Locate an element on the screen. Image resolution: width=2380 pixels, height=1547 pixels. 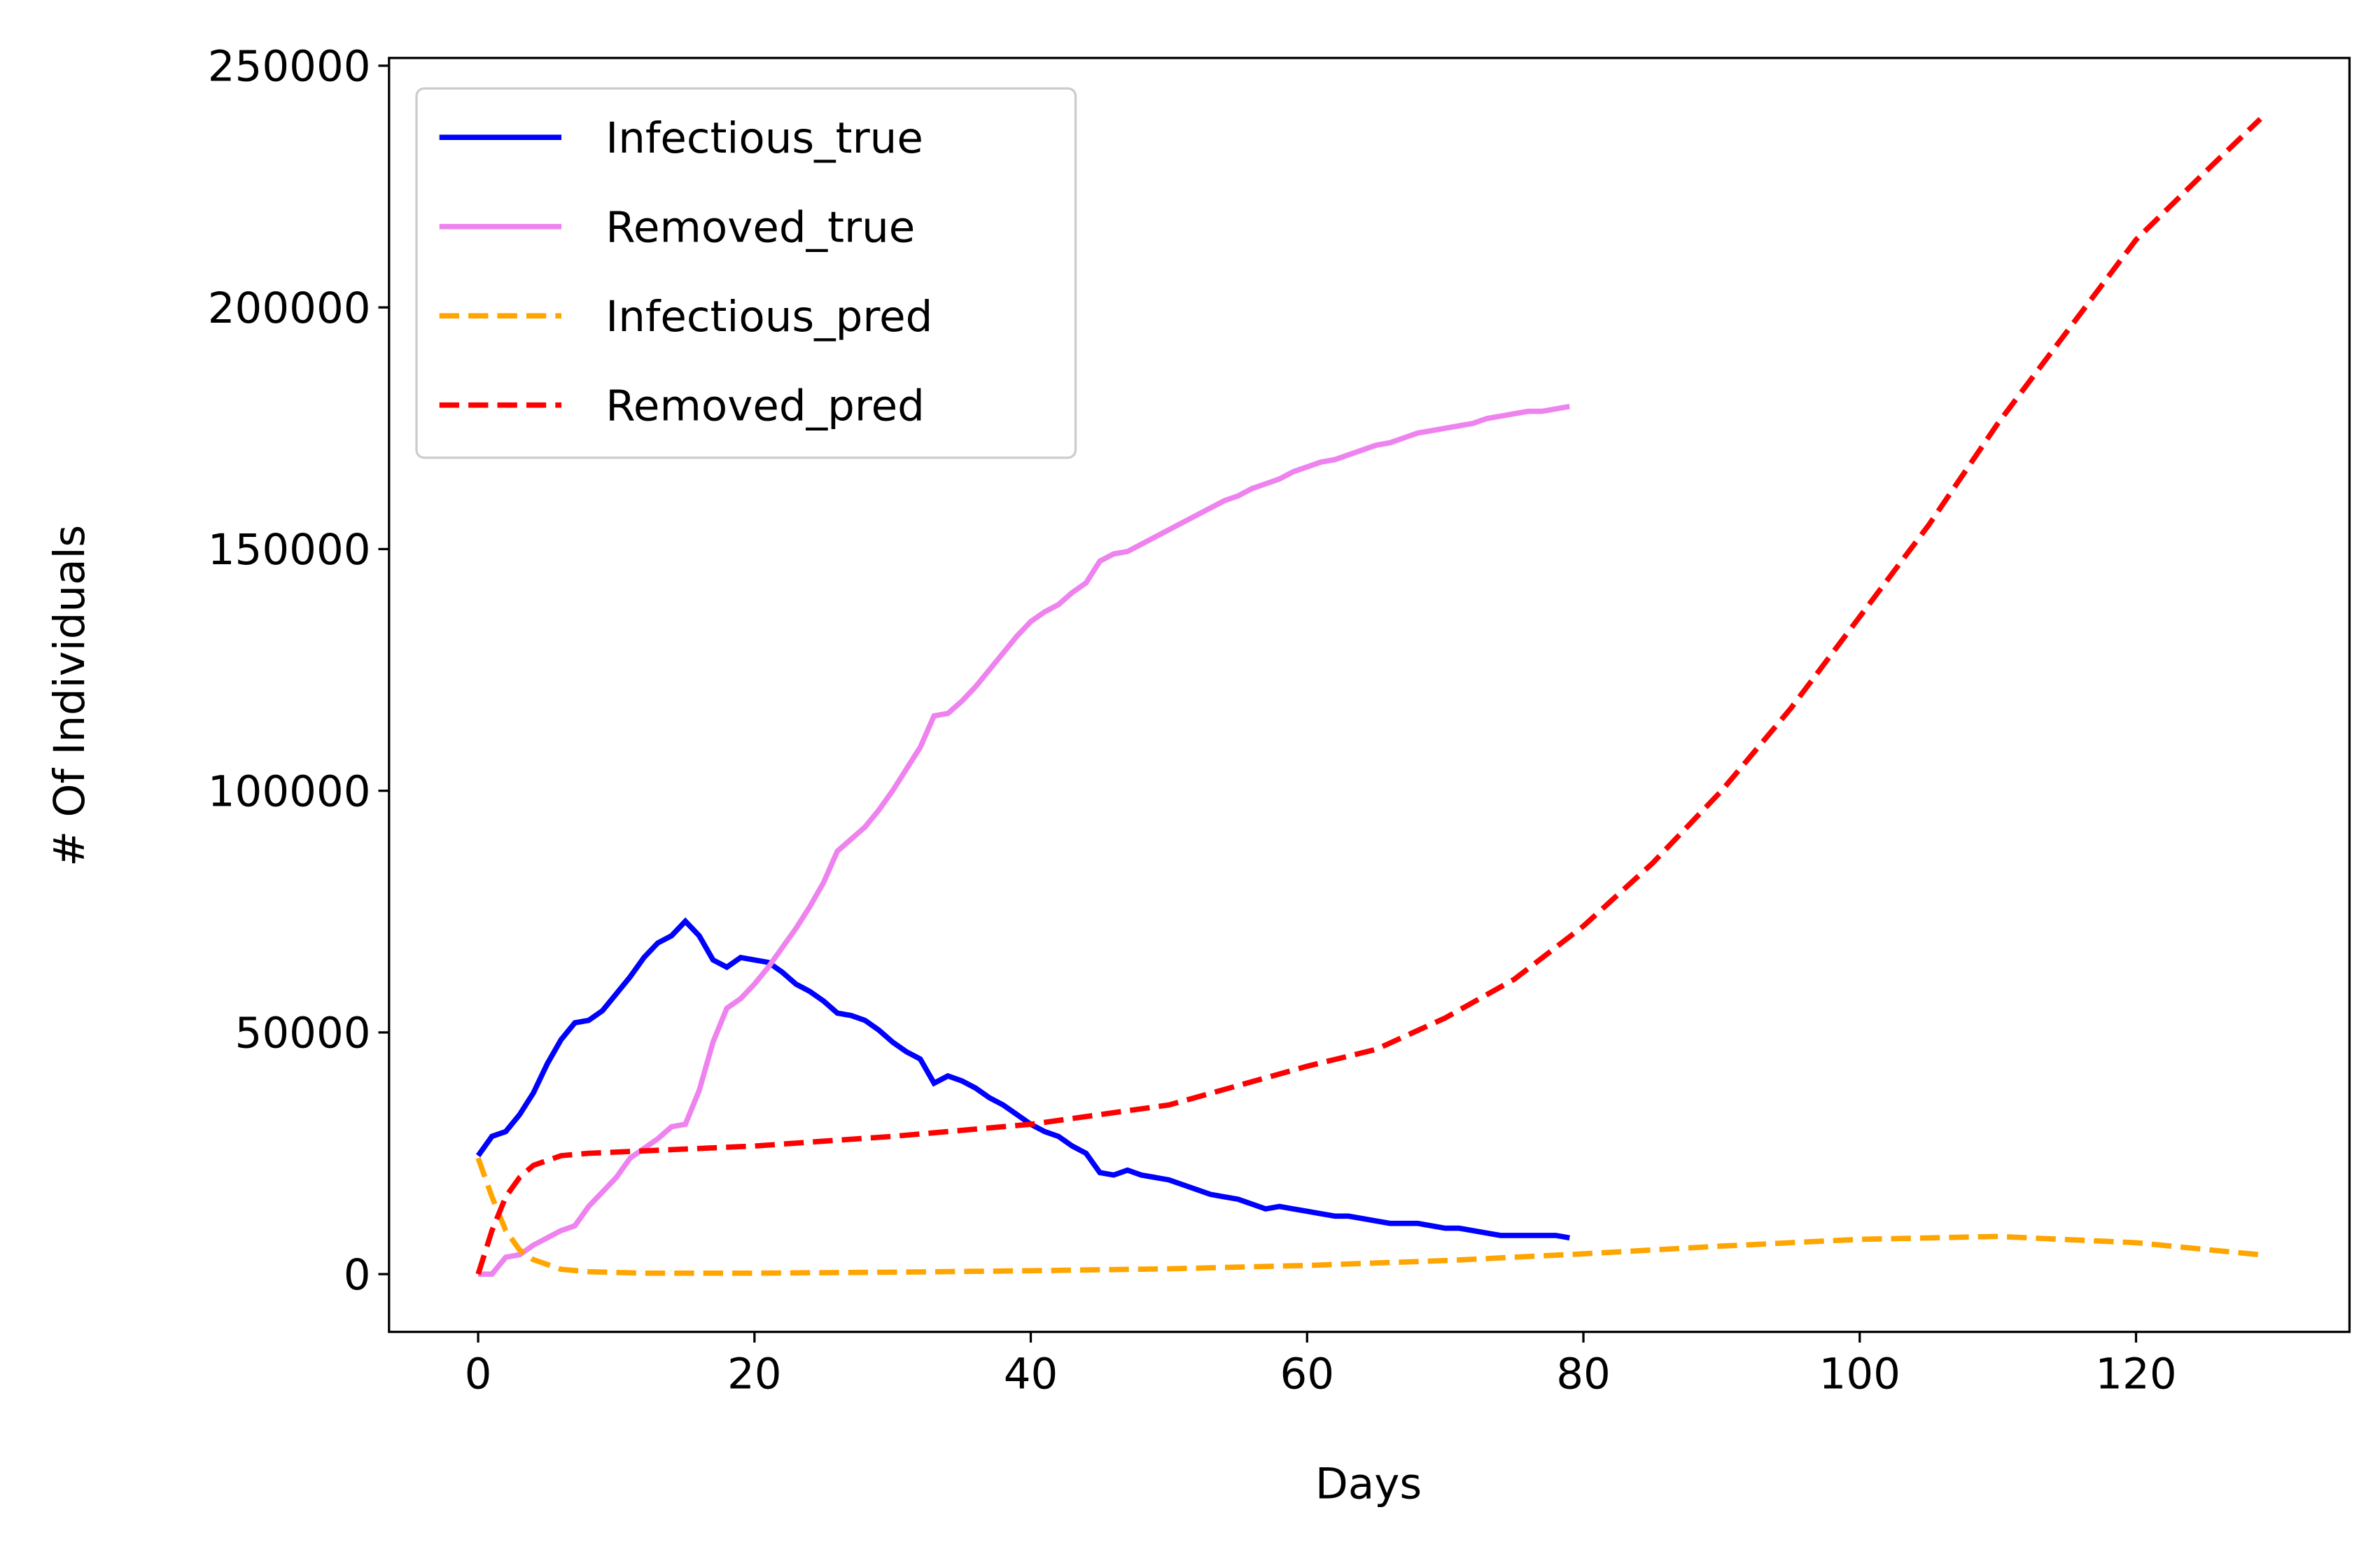
legend-label: Infectious_true is located at coordinates (764, 138).